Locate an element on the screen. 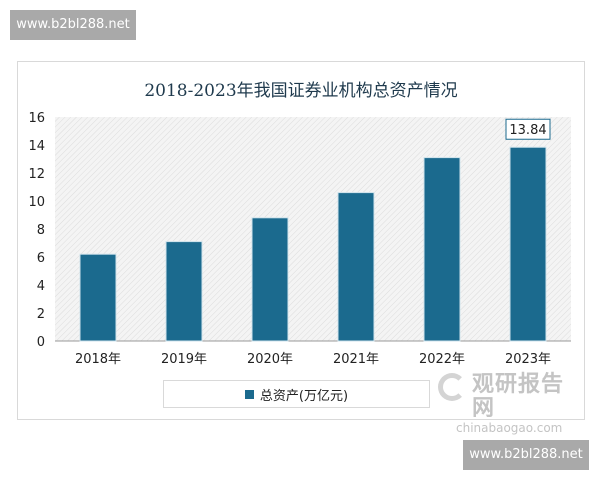  y-tick-label: 2 is located at coordinates (41, 314).